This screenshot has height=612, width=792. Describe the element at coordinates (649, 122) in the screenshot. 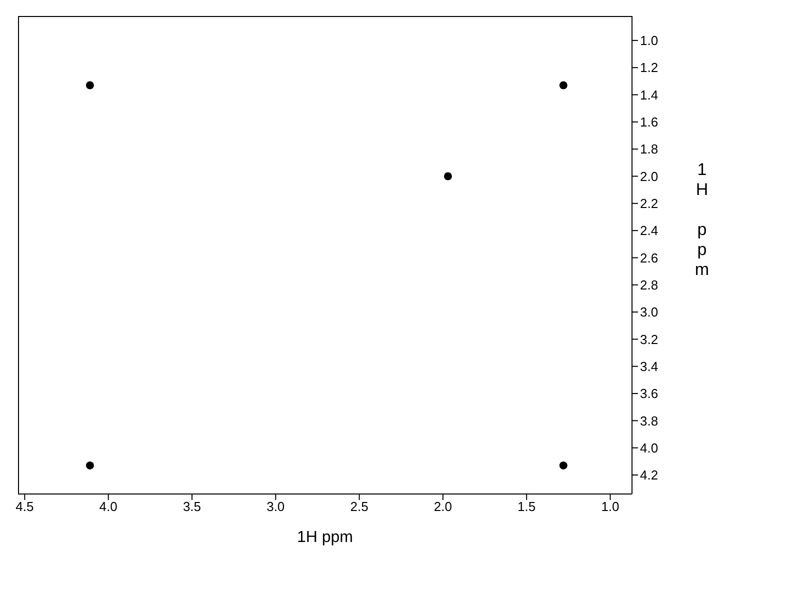

I see `y-tick-label: 1.6` at that location.